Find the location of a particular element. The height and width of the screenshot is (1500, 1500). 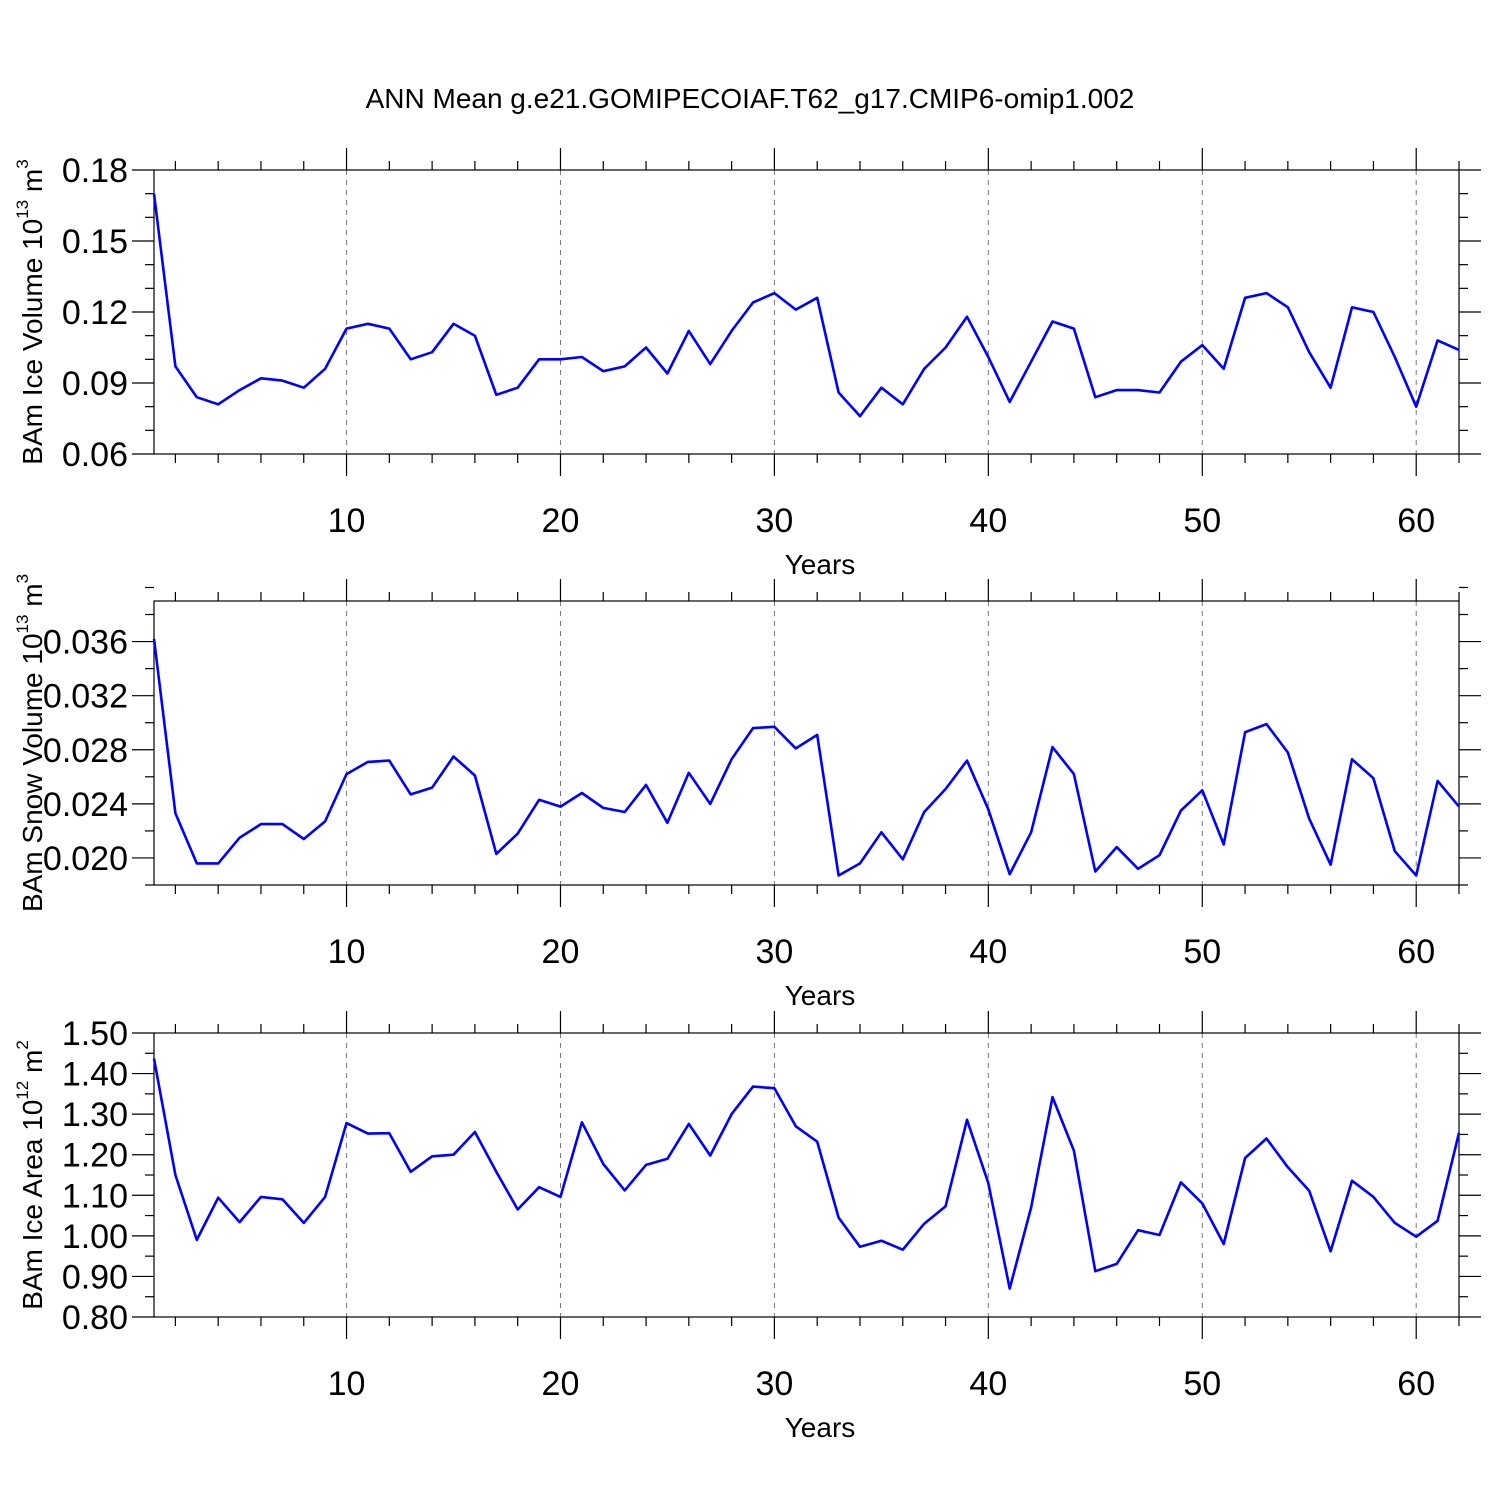

y-tick-label: 0.024 is located at coordinates (85, 805).